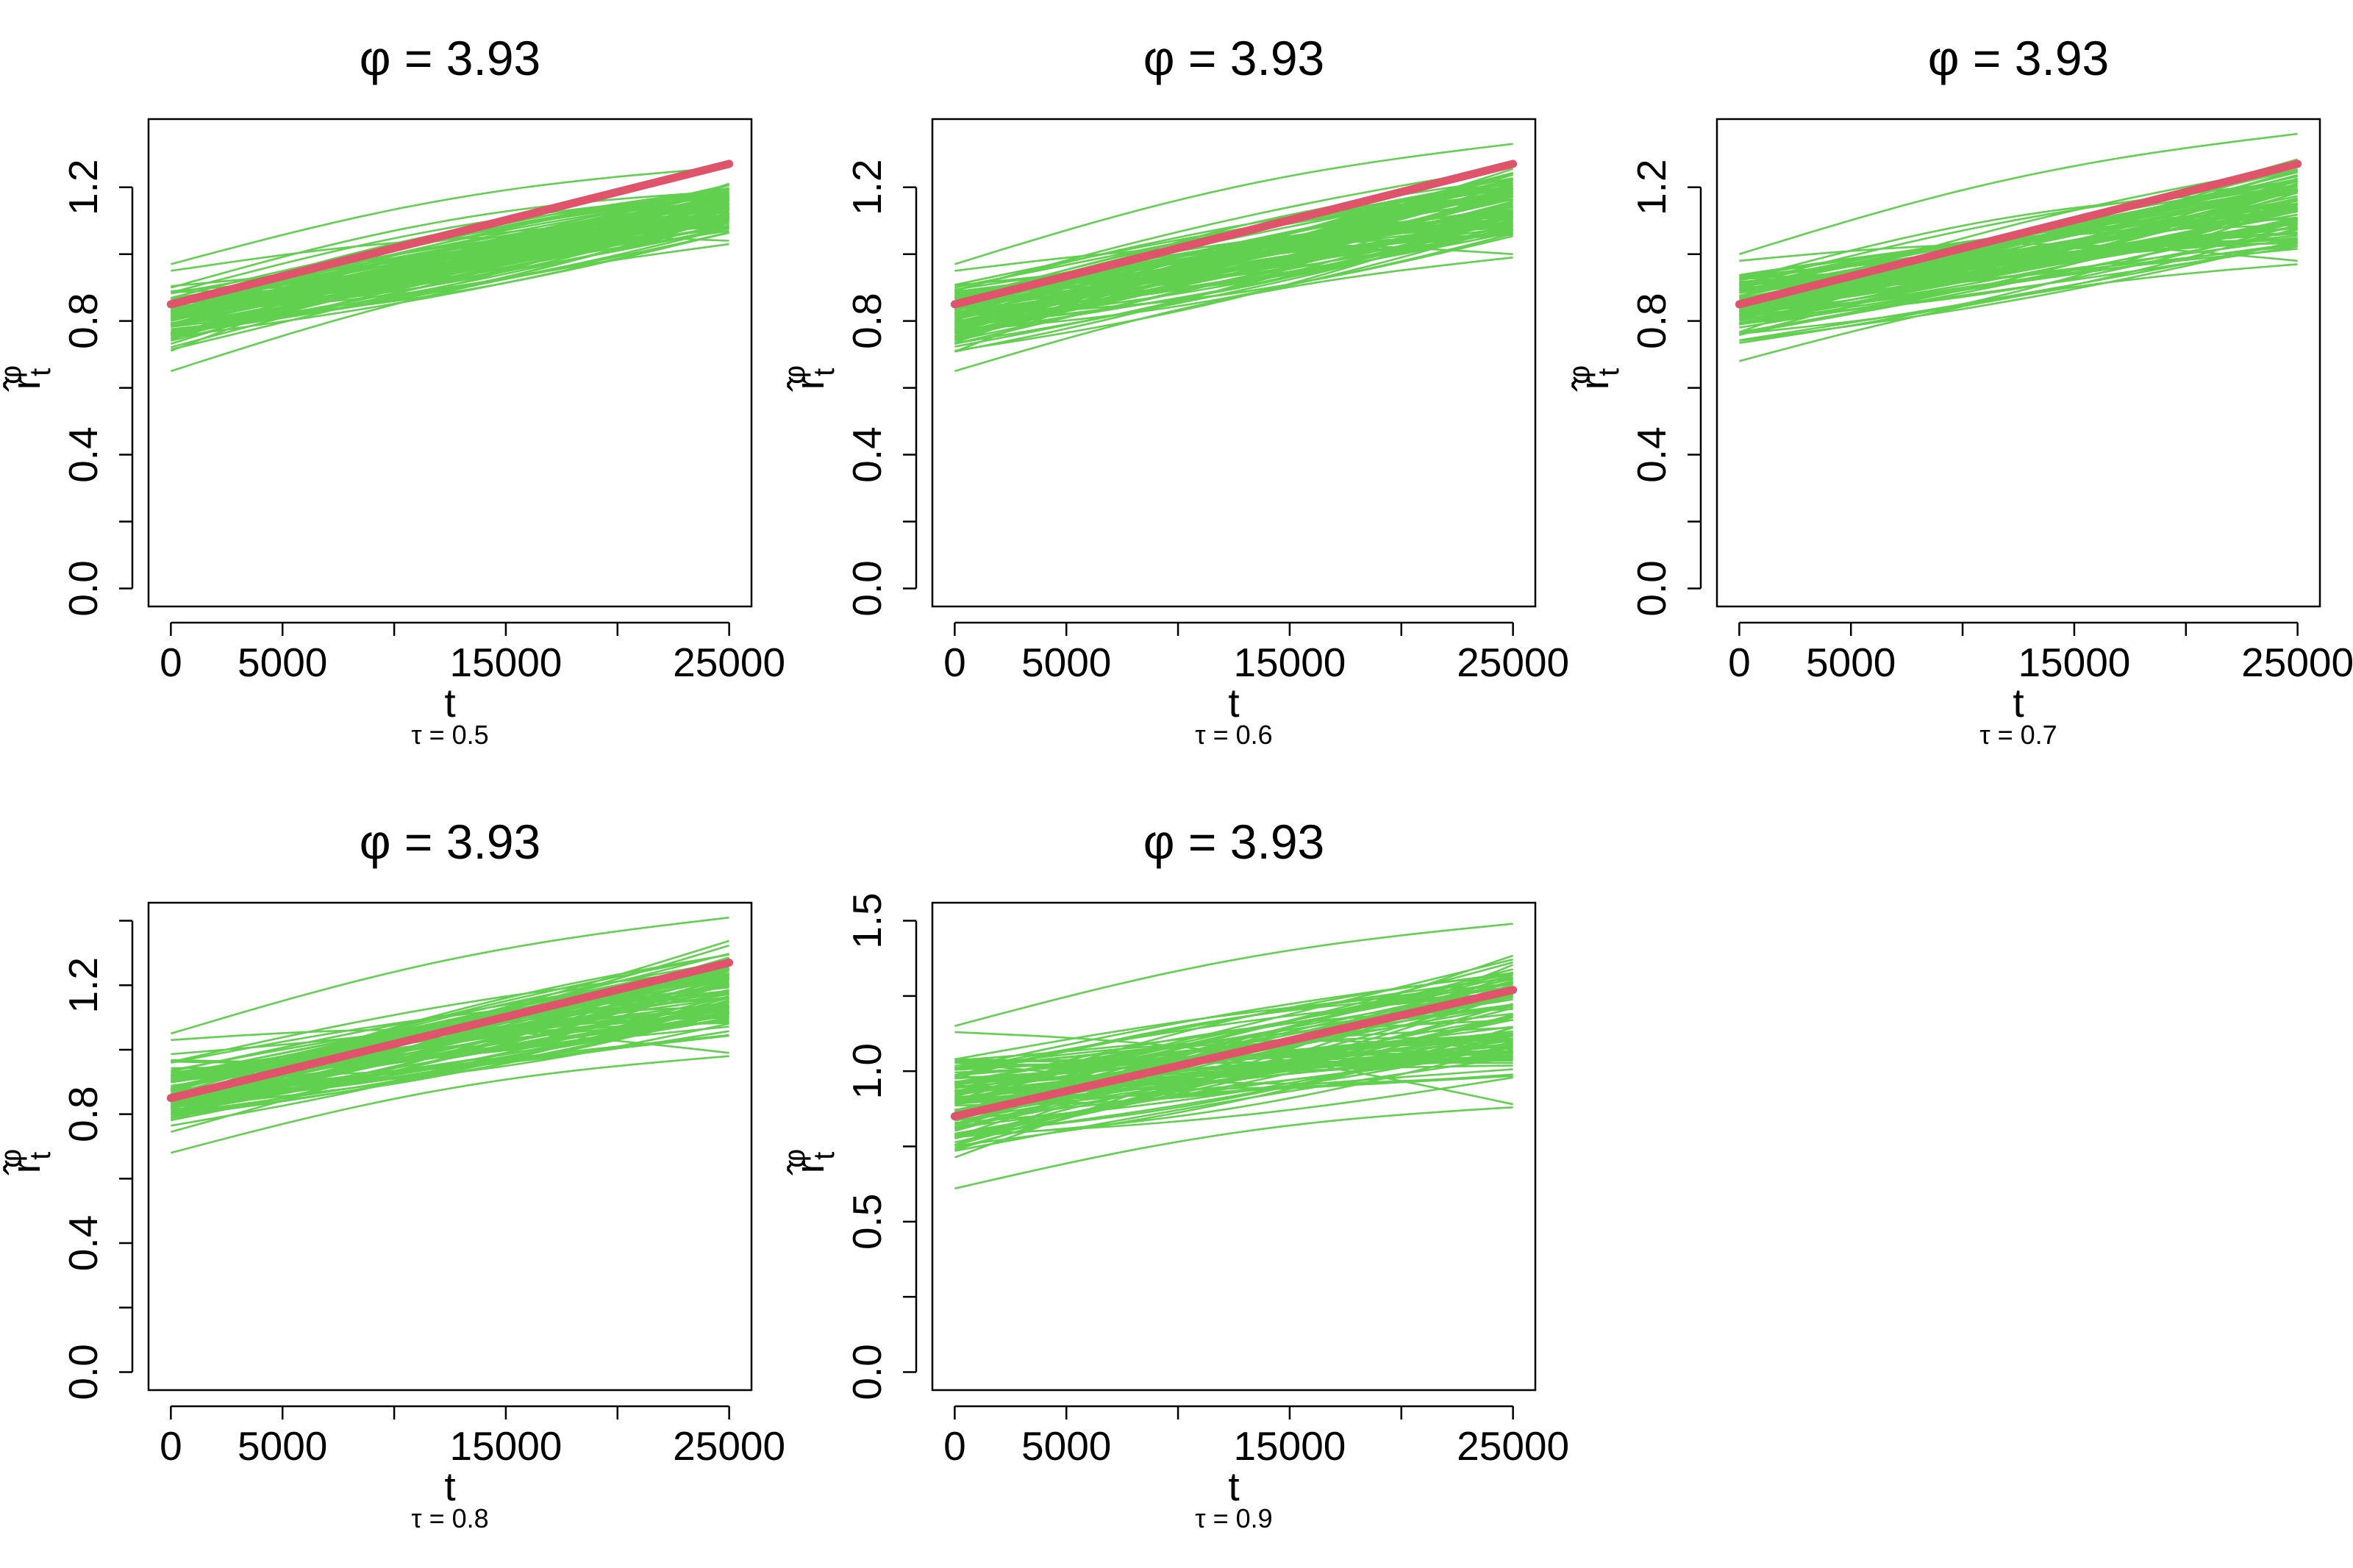 The width and height of the screenshot is (2353, 1568). I want to click on x-tick-label: 5000, so click(282, 662).